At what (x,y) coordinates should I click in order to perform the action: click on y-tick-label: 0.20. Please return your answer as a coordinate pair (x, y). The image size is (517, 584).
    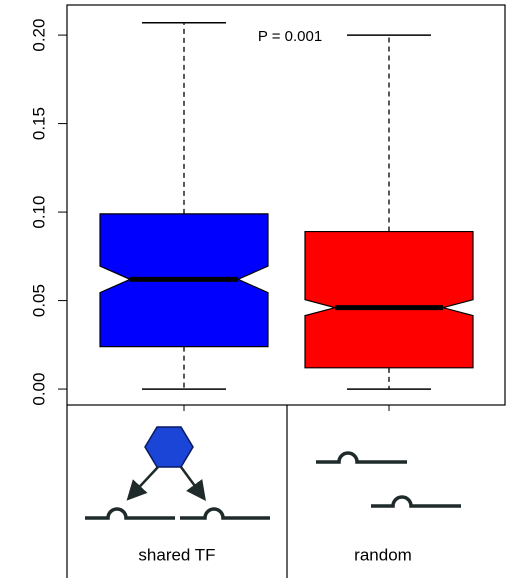
    Looking at the image, I should click on (38, 35).